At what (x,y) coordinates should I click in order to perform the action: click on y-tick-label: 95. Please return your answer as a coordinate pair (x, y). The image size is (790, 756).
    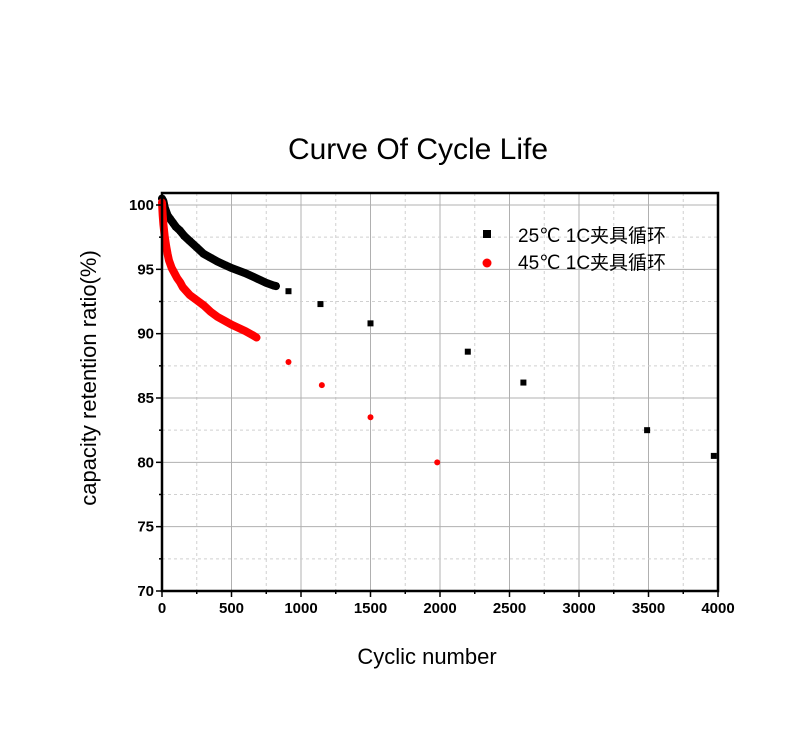
    Looking at the image, I should click on (145, 269).